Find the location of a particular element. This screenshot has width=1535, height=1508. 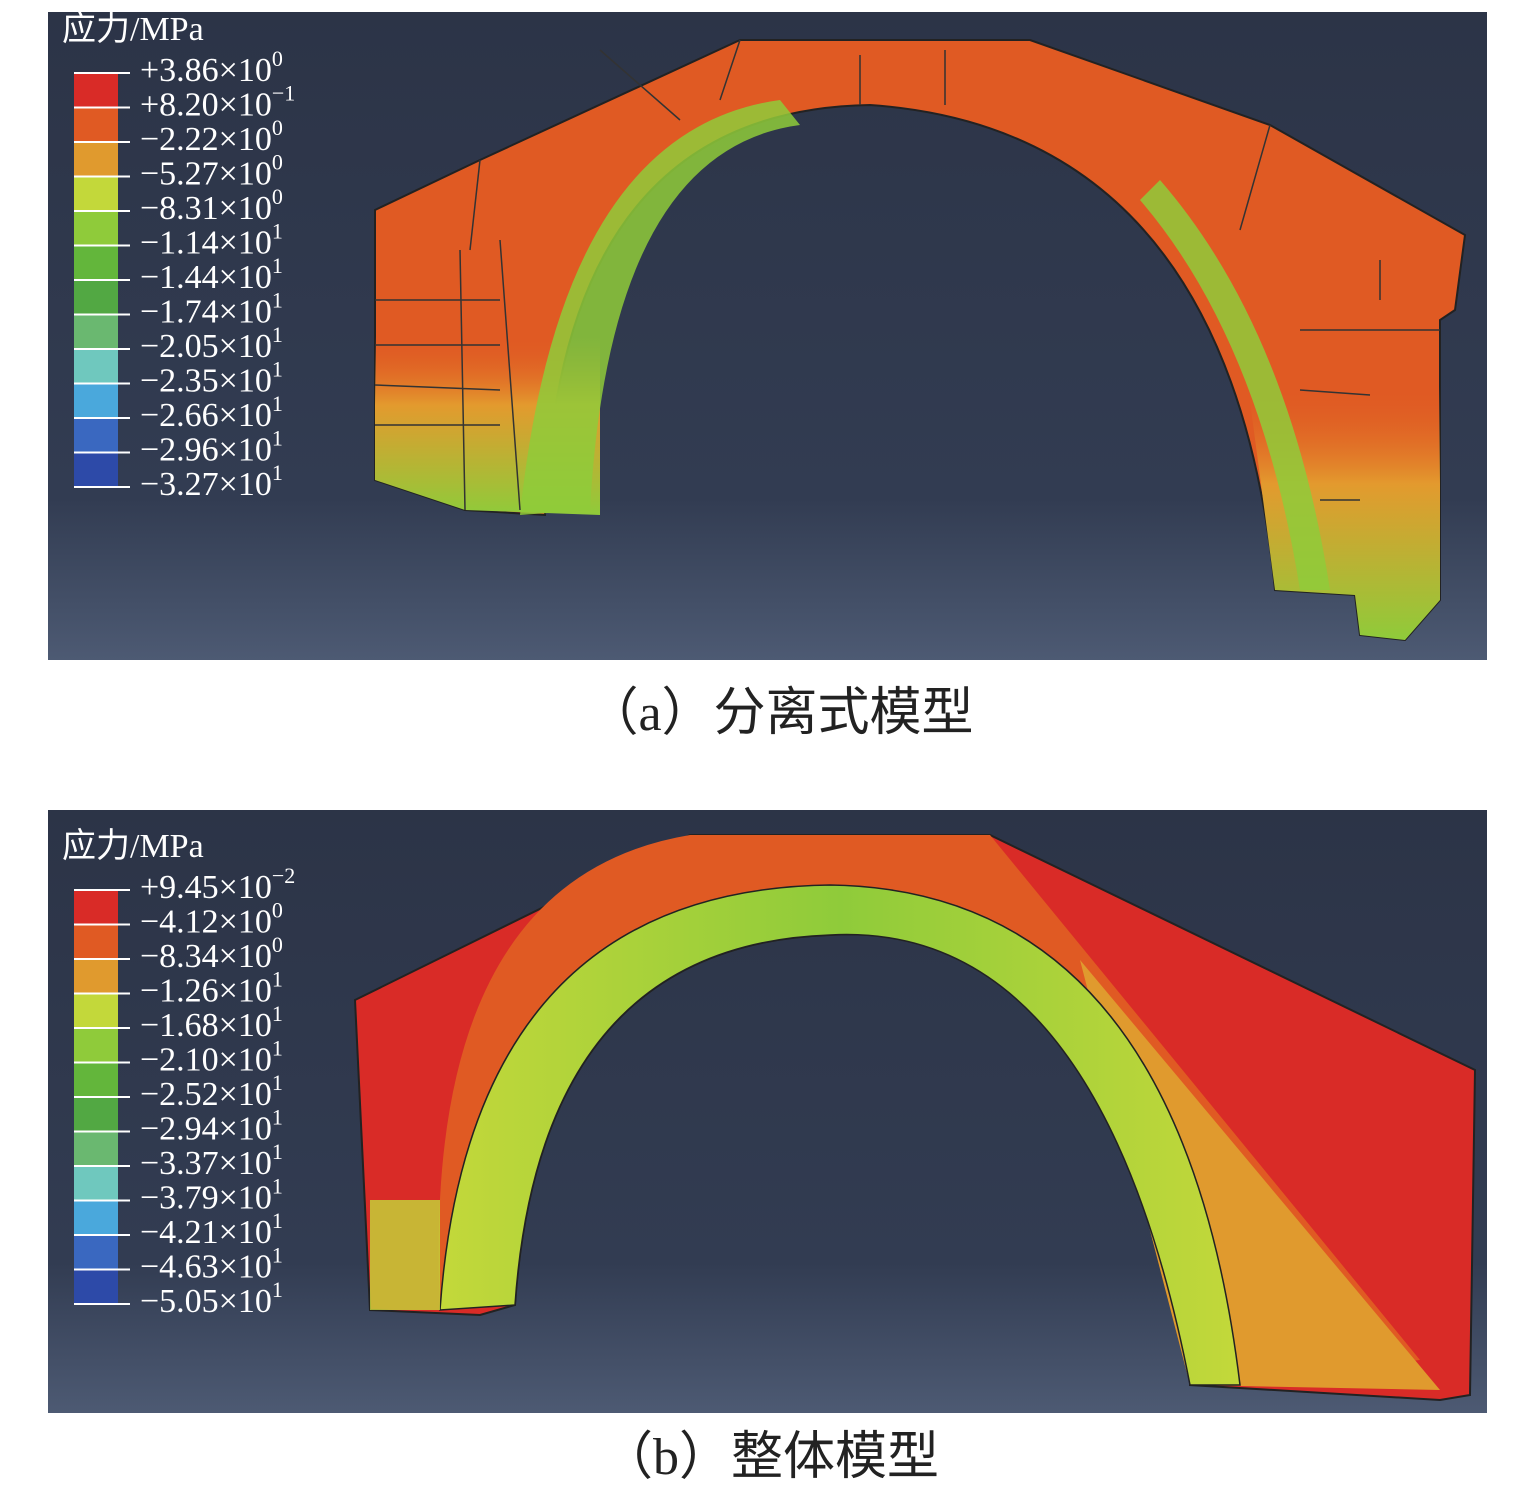

label-mantissa: −3.79×10 is located at coordinates (206, 1197).